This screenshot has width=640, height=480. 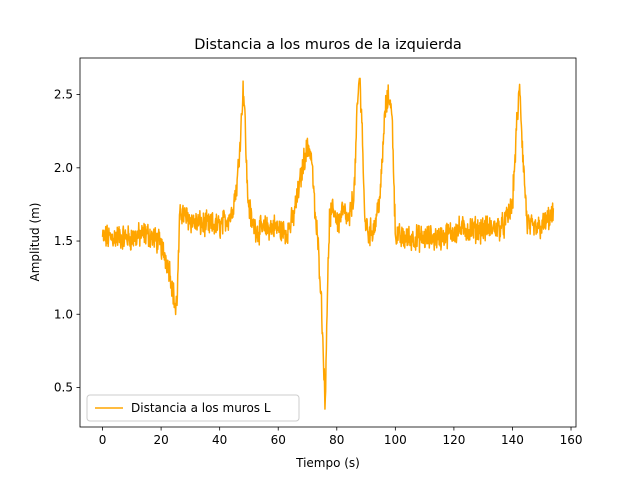 What do you see at coordinates (327, 463) in the screenshot?
I see `x-axis-label: Tiempo (s)` at bounding box center [327, 463].